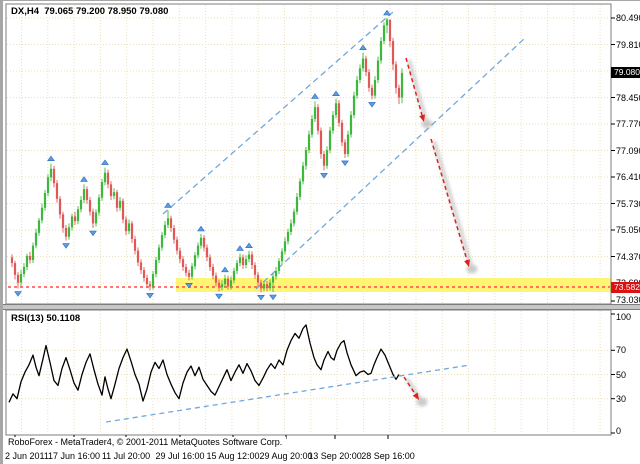  What do you see at coordinates (628, 300) in the screenshot?
I see `price-axis-label: 73.030` at bounding box center [628, 300].